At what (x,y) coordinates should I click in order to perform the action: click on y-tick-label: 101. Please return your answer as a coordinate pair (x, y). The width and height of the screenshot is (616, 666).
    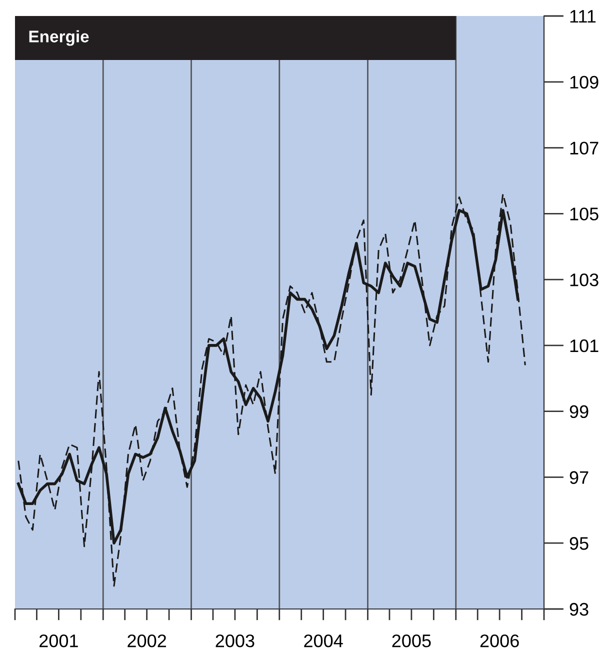
    Looking at the image, I should click on (584, 345).